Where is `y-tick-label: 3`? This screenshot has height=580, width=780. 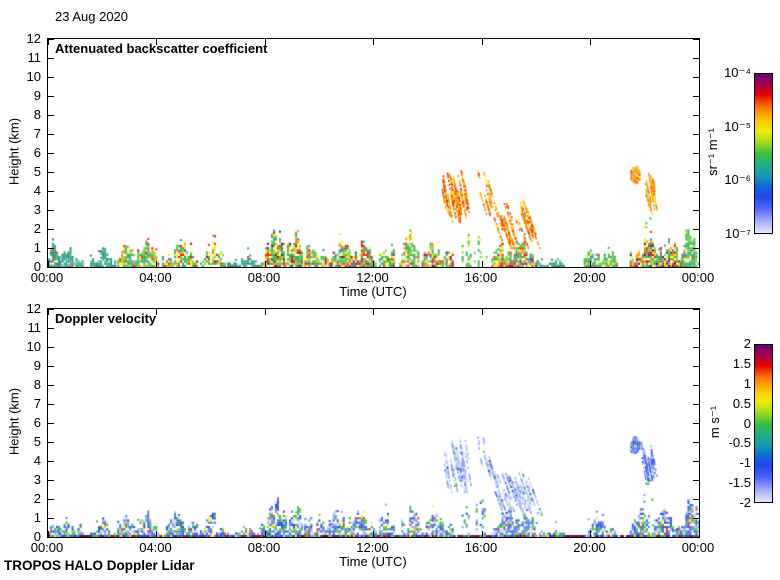 y-tick-label: 3 is located at coordinates (37, 479).